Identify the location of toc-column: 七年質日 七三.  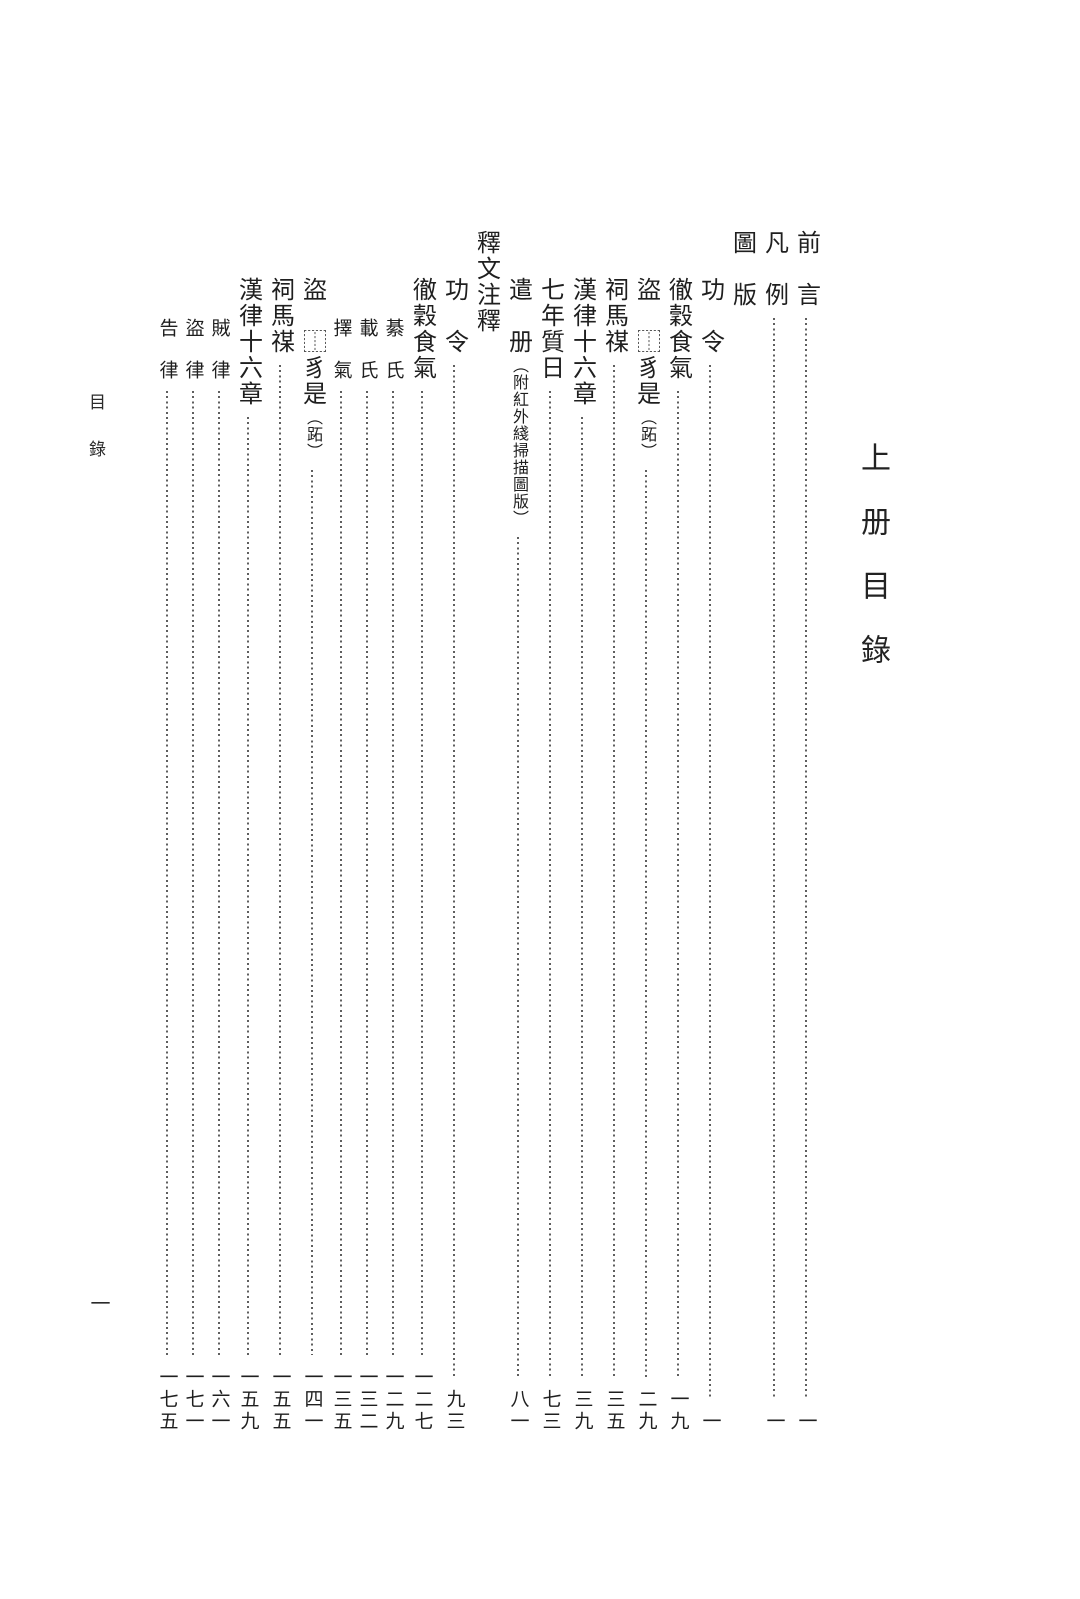
(550, 831).